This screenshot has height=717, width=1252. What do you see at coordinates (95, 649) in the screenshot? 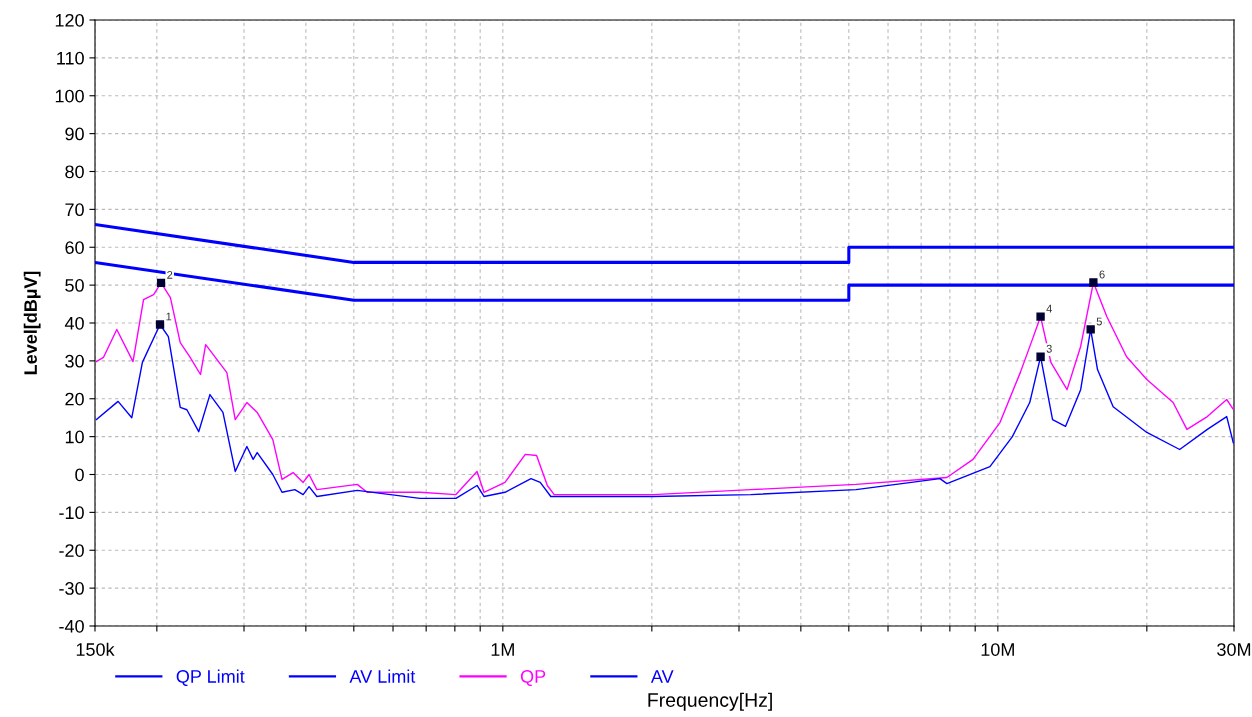
I see `x-tick-label: 150k` at bounding box center [95, 649].